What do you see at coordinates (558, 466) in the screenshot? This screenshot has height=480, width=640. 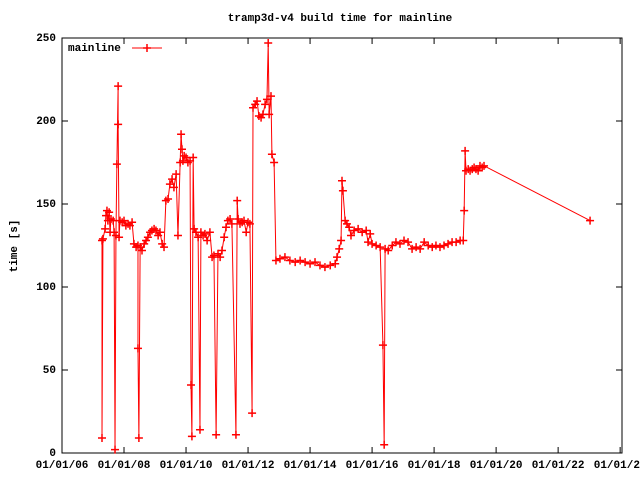 I see `x-tick-label: 01/01/22` at bounding box center [558, 466].